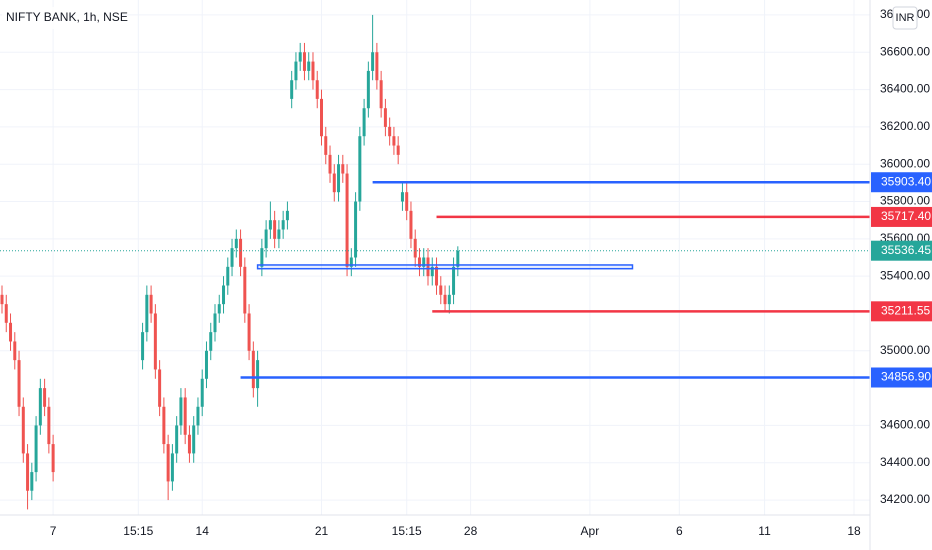  What do you see at coordinates (203, 531) in the screenshot?
I see `x-tick-label: 14` at bounding box center [203, 531].